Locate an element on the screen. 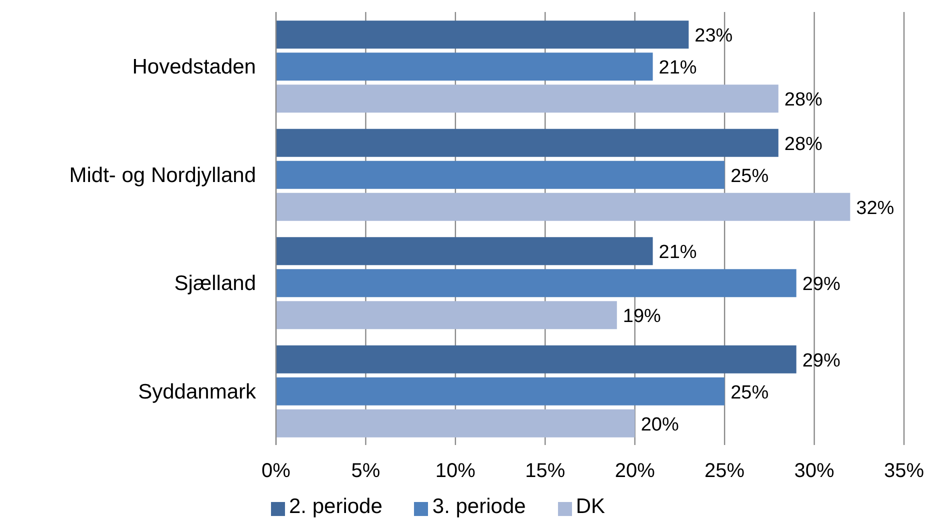 Image resolution: width=926 pixels, height=523 pixels. x-tick-label: 15% is located at coordinates (545, 471).